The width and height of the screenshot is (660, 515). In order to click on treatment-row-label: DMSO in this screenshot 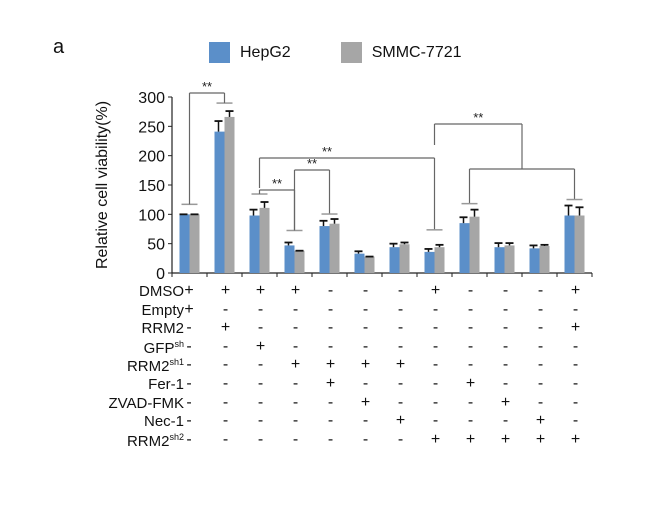, I will do `click(161, 291)`.